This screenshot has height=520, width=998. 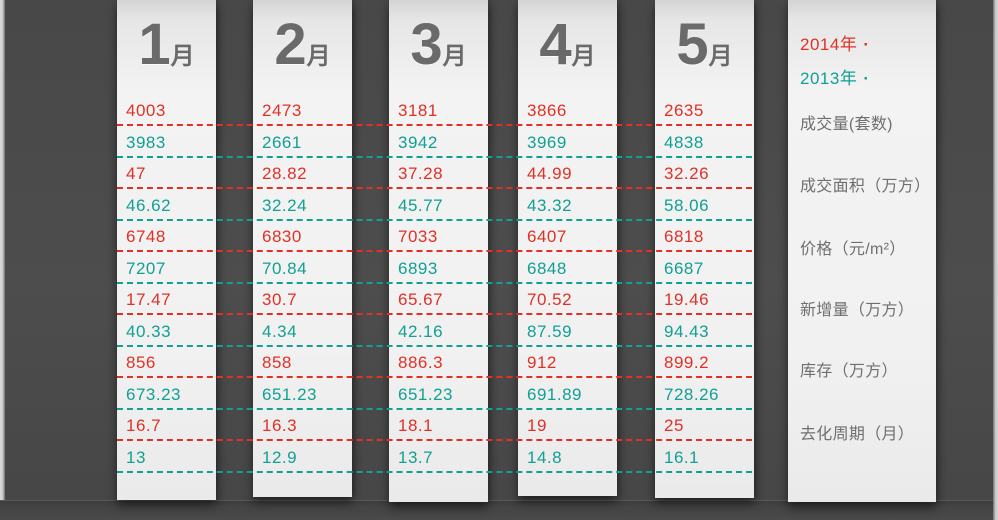 What do you see at coordinates (853, 249) in the screenshot?
I see `metric-label: 价格（元/m²）` at bounding box center [853, 249].